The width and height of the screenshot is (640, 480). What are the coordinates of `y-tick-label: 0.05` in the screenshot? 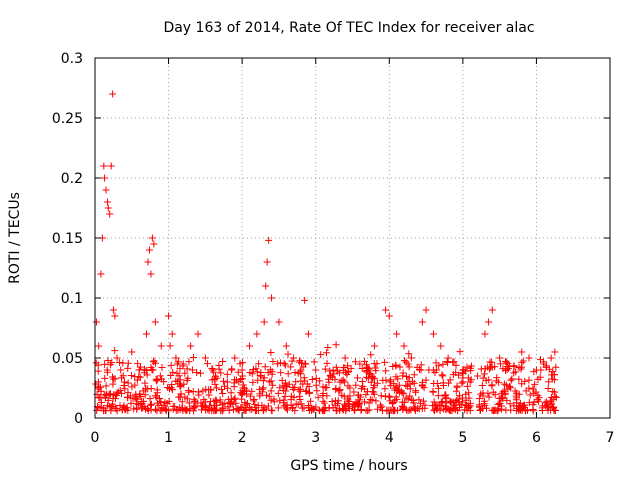 It's located at (67, 359).